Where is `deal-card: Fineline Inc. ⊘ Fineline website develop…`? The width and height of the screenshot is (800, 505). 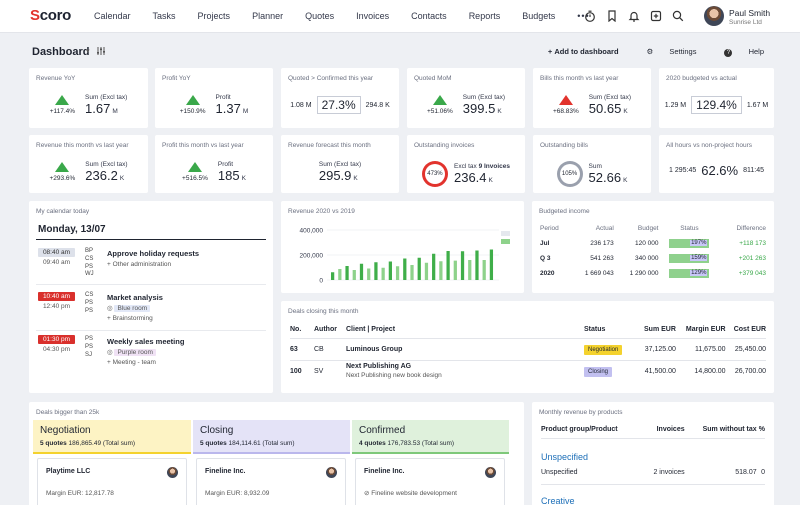
deal-card: Fineline Inc. ⊘ Fineline website develop… is located at coordinates (430, 481).